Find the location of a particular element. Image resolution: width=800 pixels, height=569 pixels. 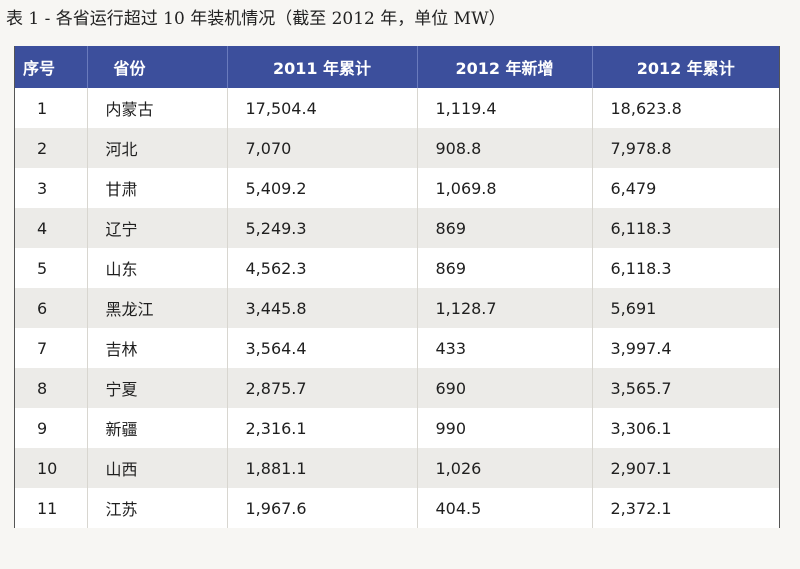

cell-2012-cumulative: 18,623.8 is located at coordinates (685, 108).